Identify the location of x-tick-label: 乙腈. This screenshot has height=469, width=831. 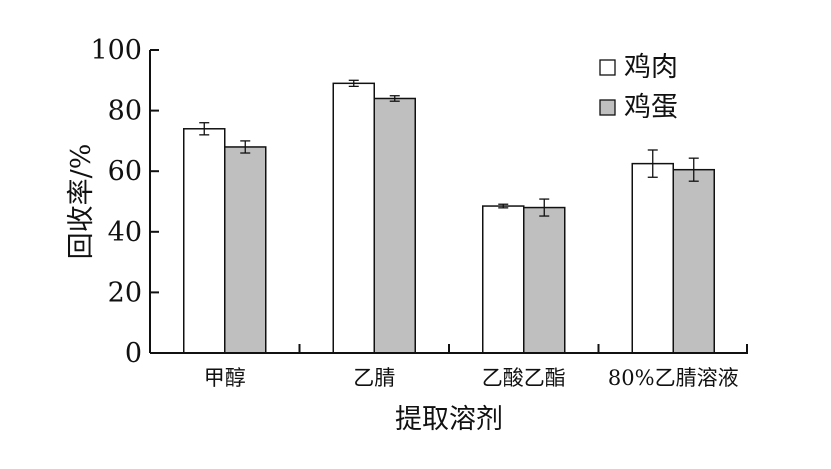
(374, 378).